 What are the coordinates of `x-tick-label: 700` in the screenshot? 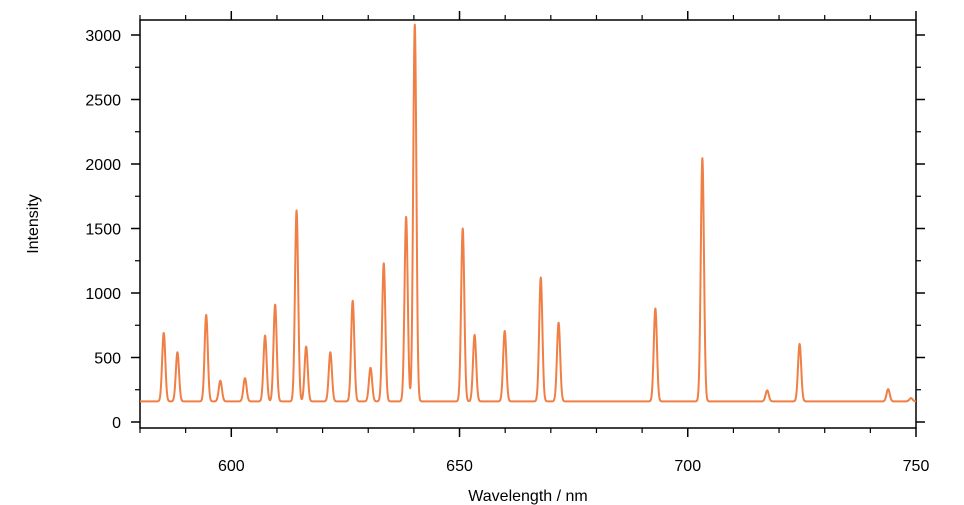 It's located at (687, 466).